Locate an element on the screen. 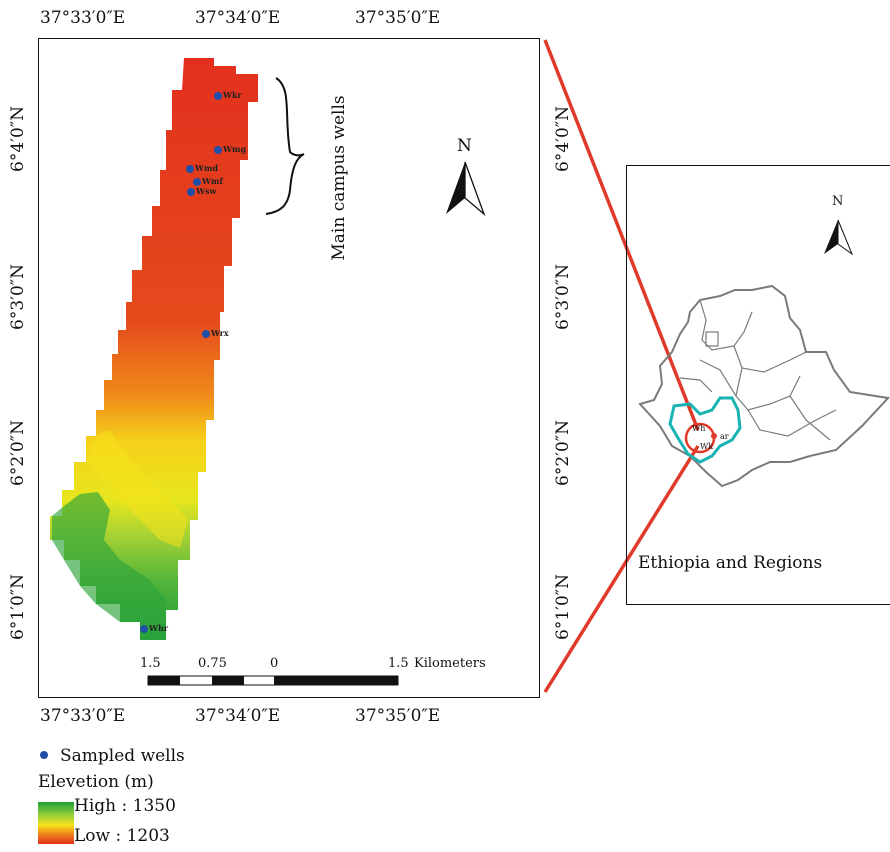  north-label: N is located at coordinates (464, 146).